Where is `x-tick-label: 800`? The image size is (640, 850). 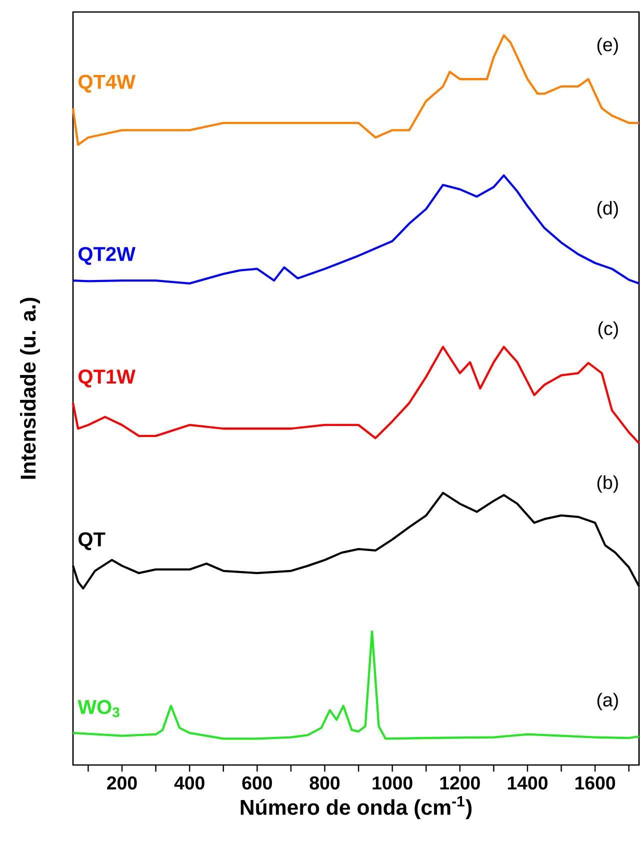 x-tick-label: 800 is located at coordinates (325, 783).